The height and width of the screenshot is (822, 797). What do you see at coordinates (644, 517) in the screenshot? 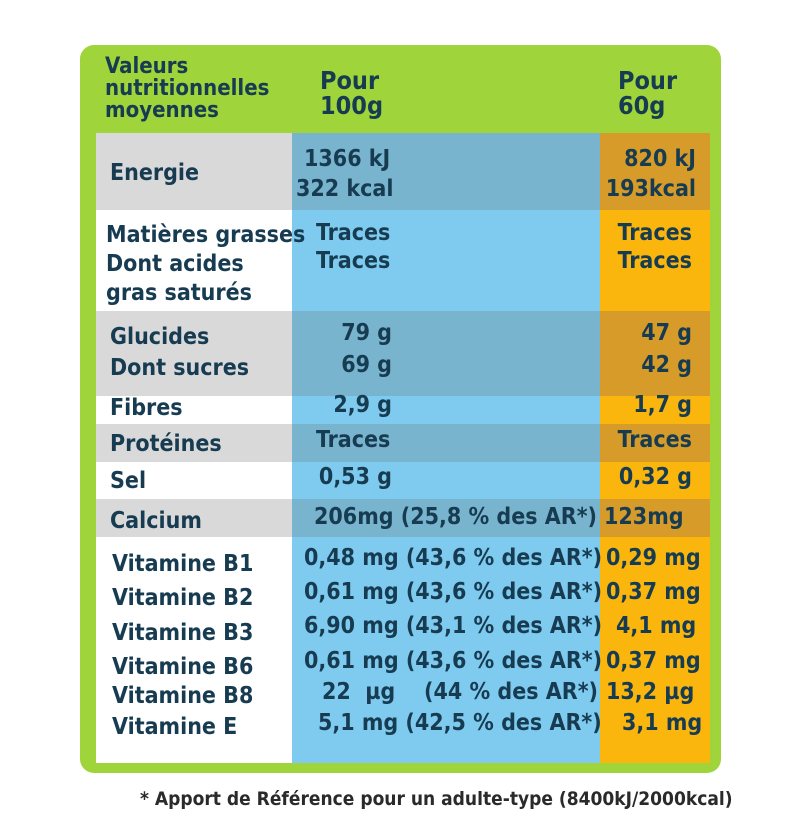
I see `value-calcium-60g: 123mg` at bounding box center [644, 517].